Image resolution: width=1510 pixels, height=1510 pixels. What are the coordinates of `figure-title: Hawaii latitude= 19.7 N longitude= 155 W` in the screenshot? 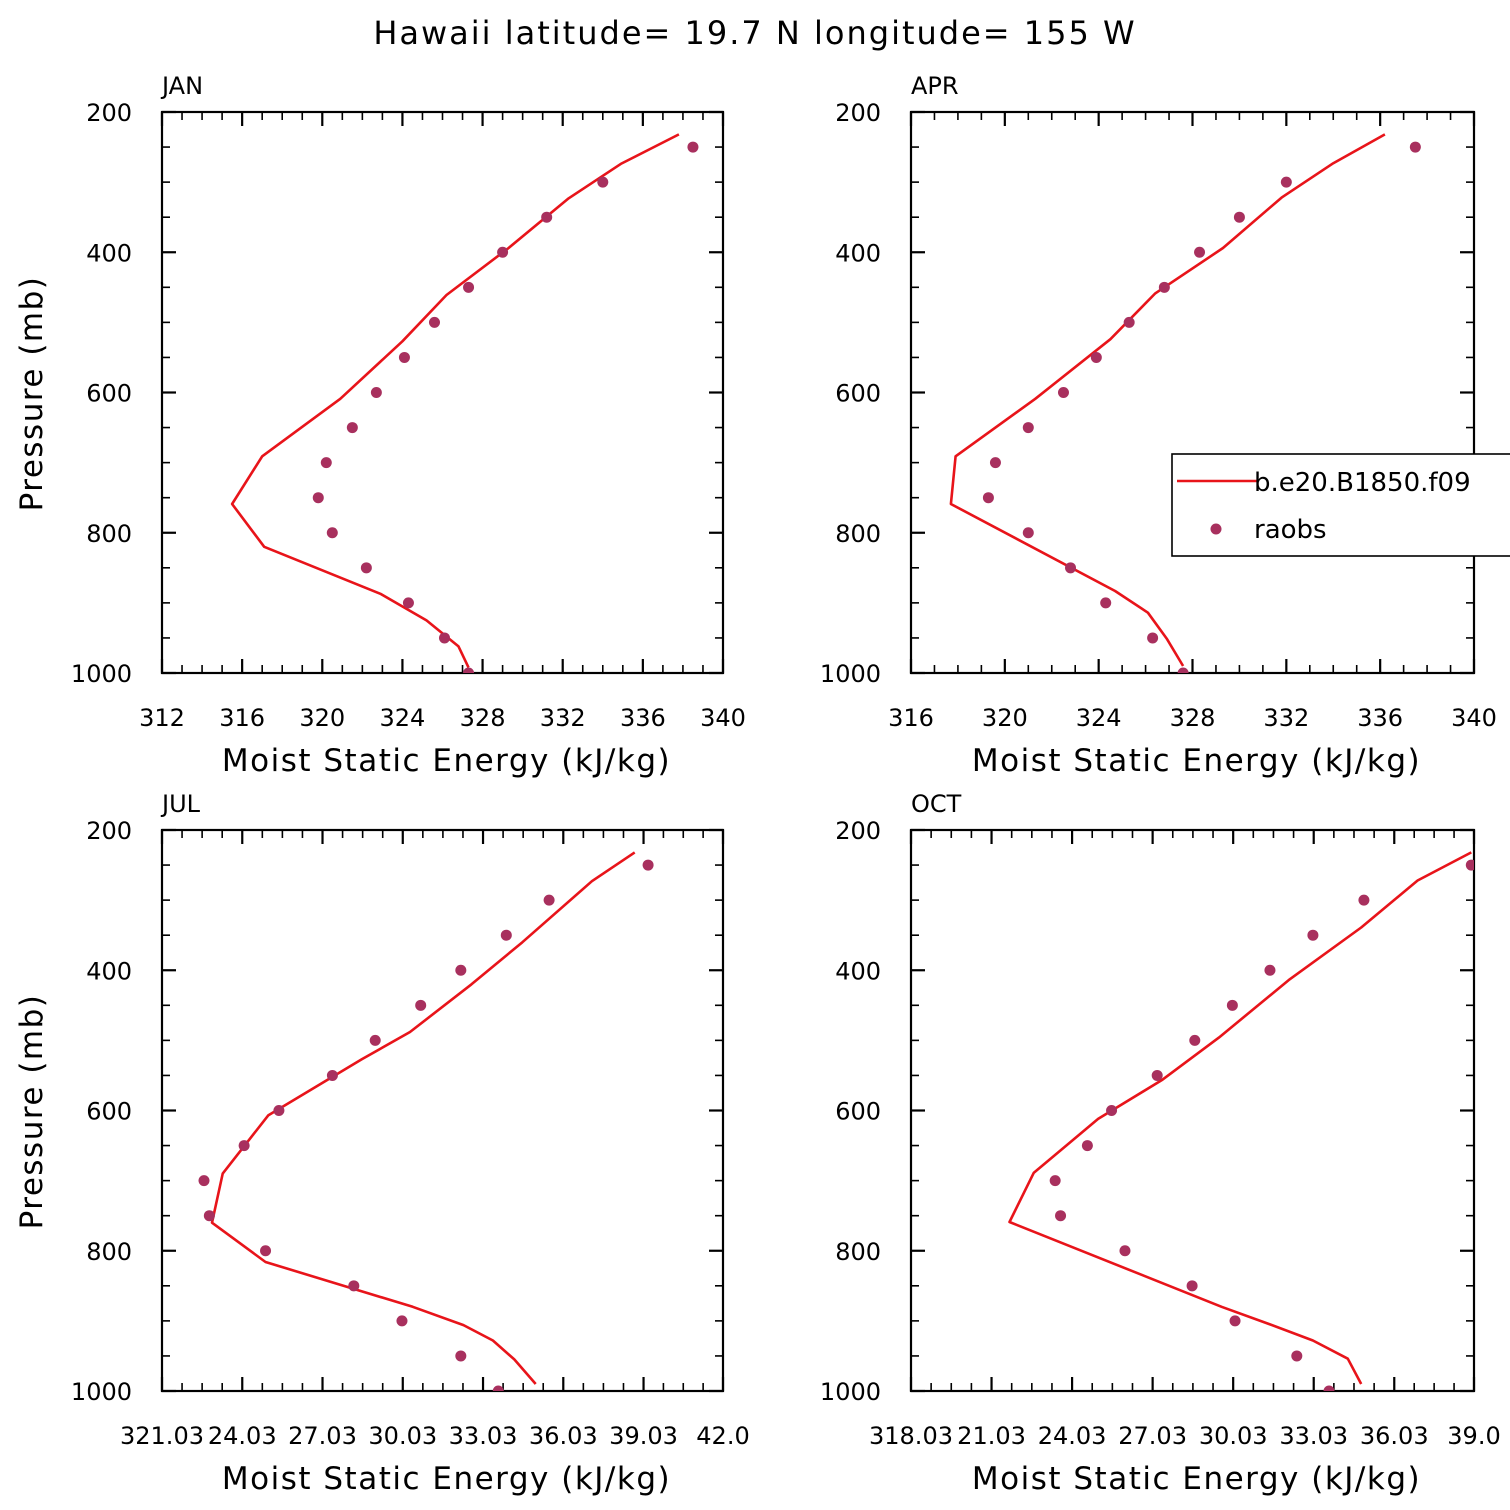 It's located at (754, 33).